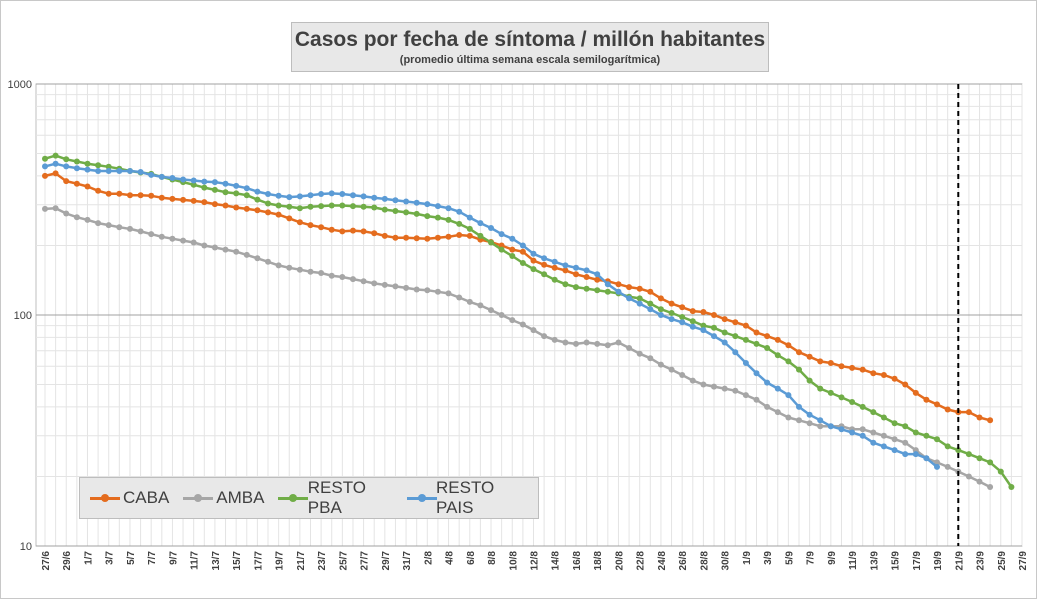 The width and height of the screenshot is (1037, 599). What do you see at coordinates (152, 558) in the screenshot?
I see `x-tick-label: 7/7` at bounding box center [152, 558].